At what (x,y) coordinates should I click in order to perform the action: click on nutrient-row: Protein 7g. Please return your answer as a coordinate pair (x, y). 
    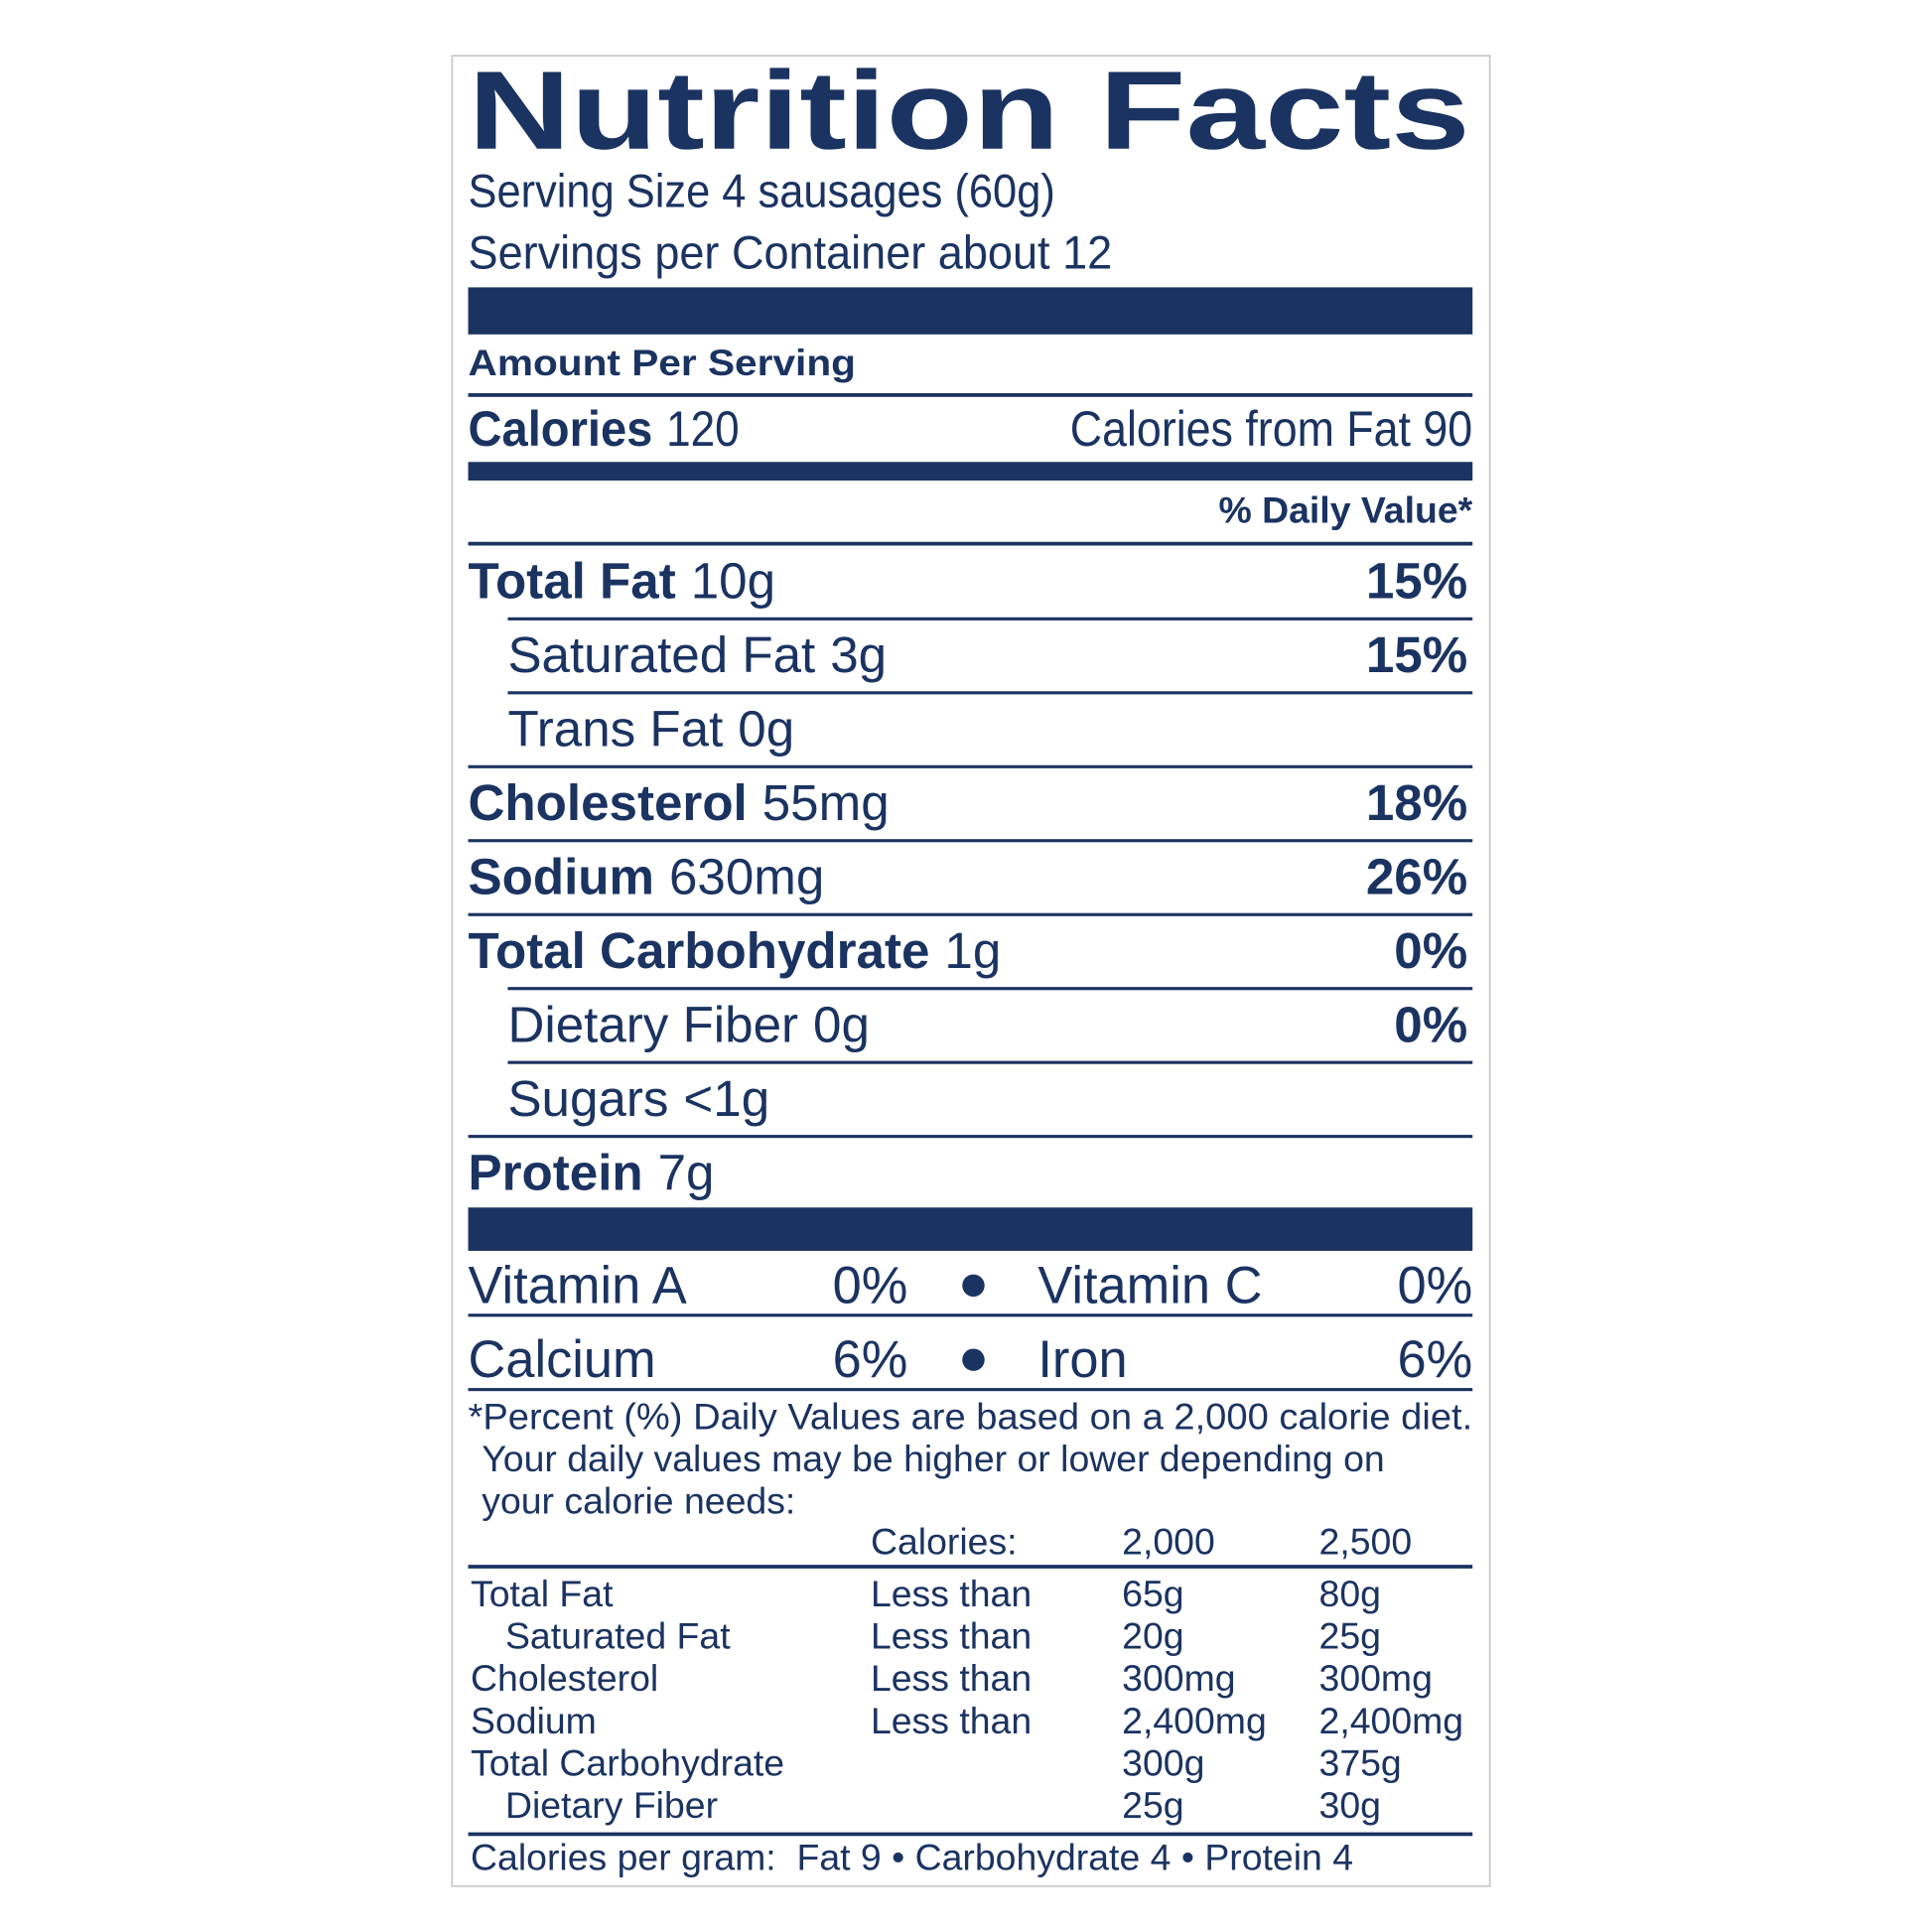
    Looking at the image, I should click on (592, 1172).